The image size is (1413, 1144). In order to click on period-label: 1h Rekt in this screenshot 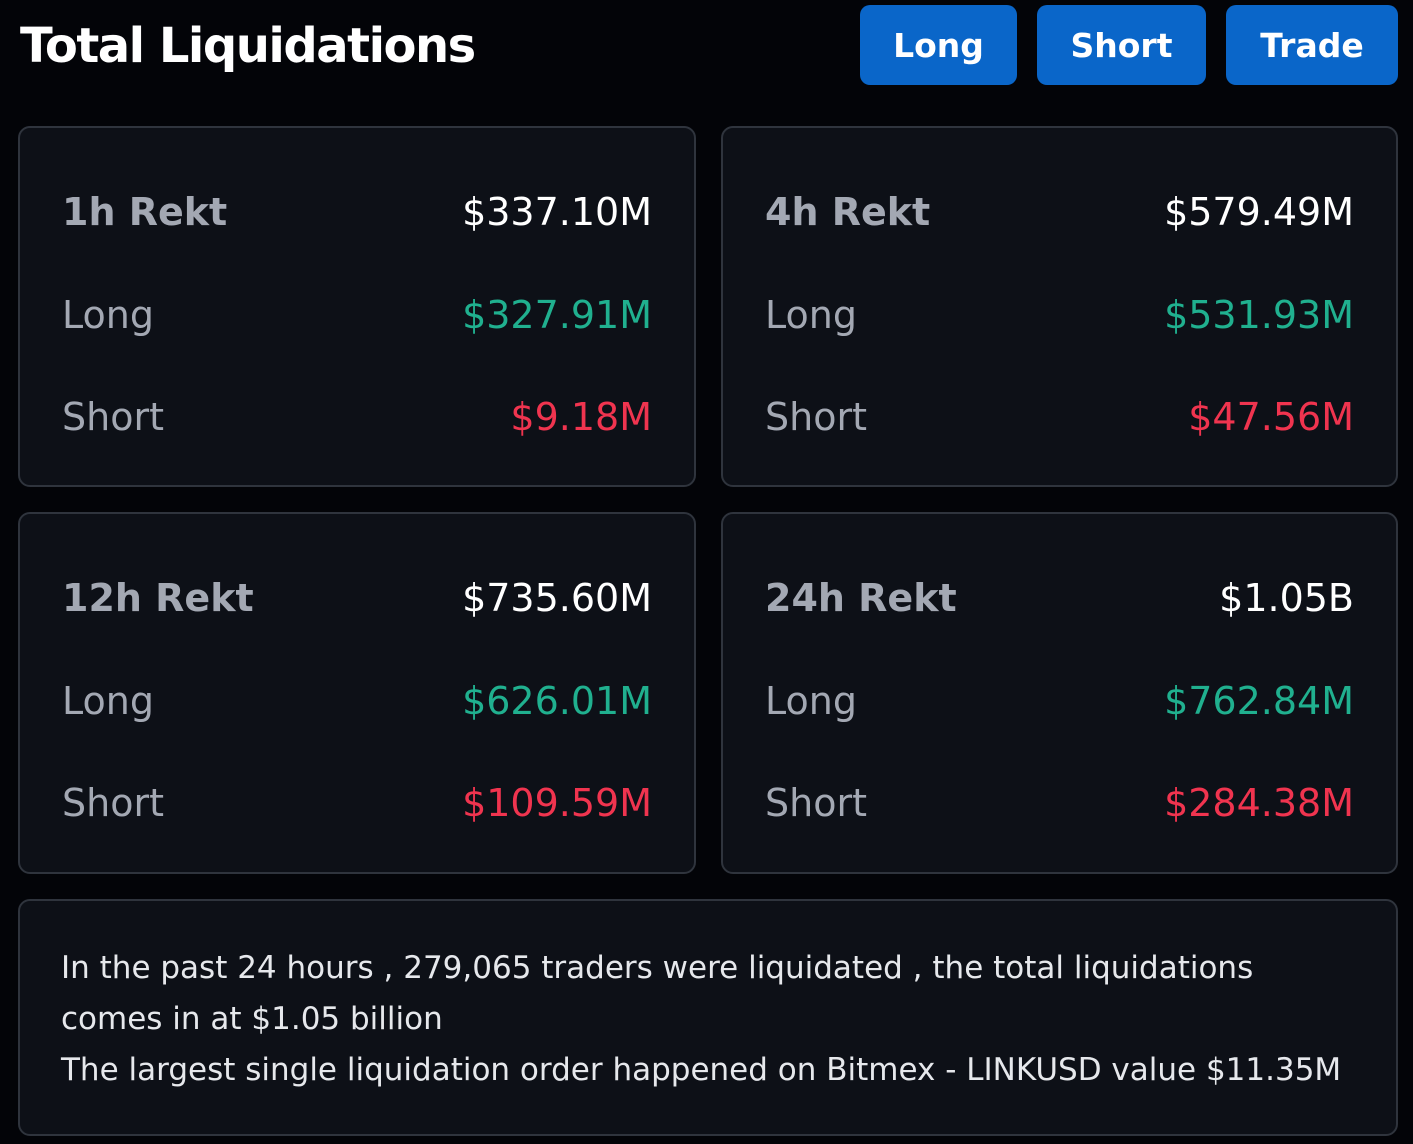, I will do `click(145, 212)`.